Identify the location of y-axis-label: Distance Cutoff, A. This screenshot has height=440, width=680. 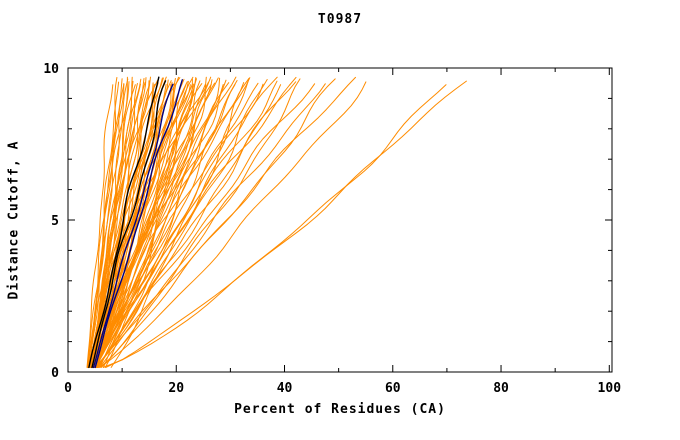
(14, 220).